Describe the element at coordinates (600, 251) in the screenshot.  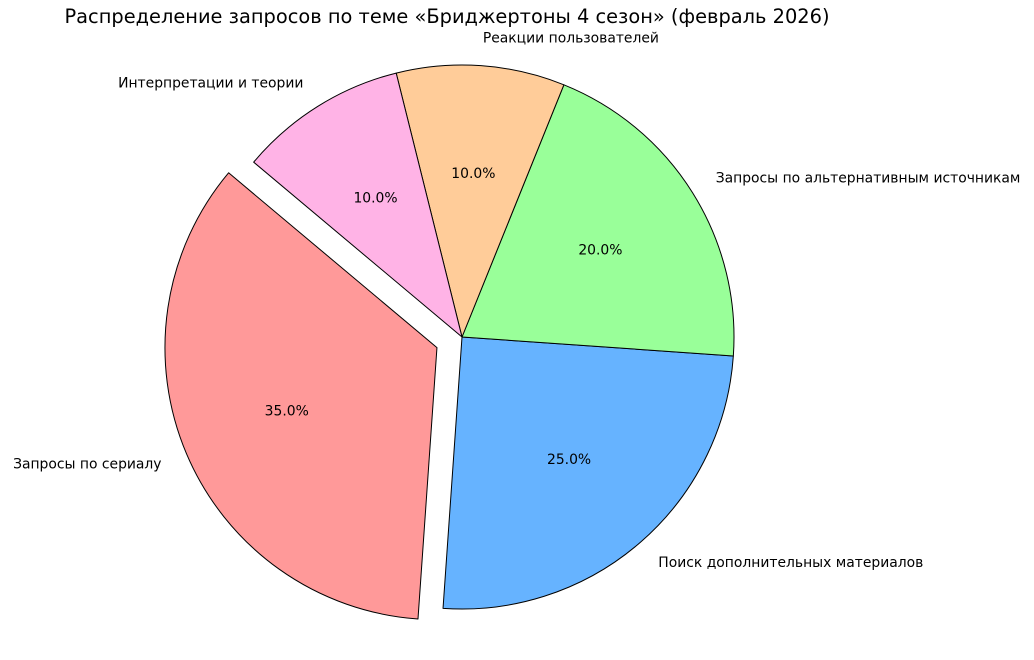
I see `pie-slice-percent: 20.0%` at that location.